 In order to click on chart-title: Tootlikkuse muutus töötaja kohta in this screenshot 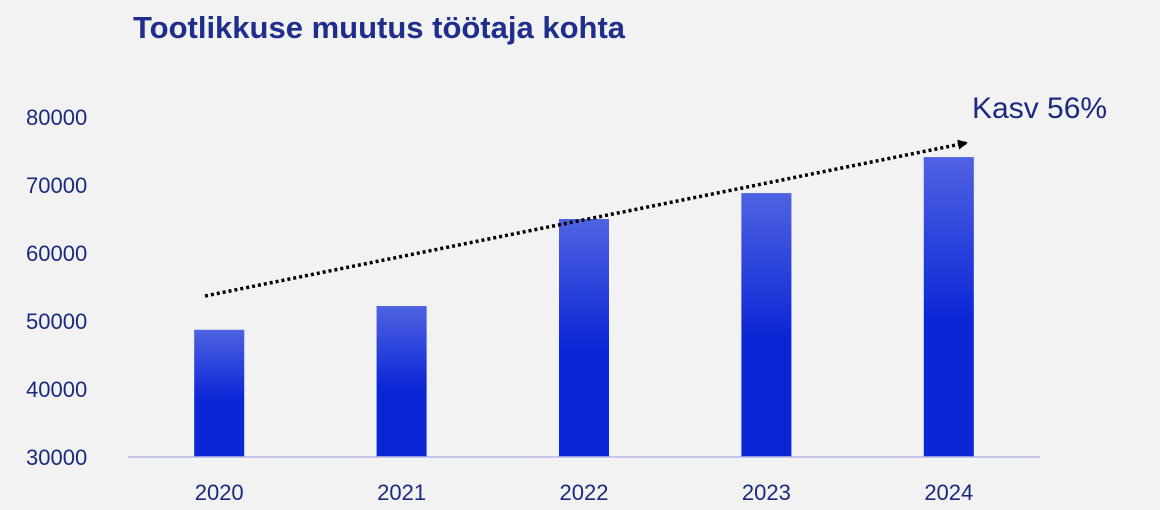, I will do `click(379, 27)`.